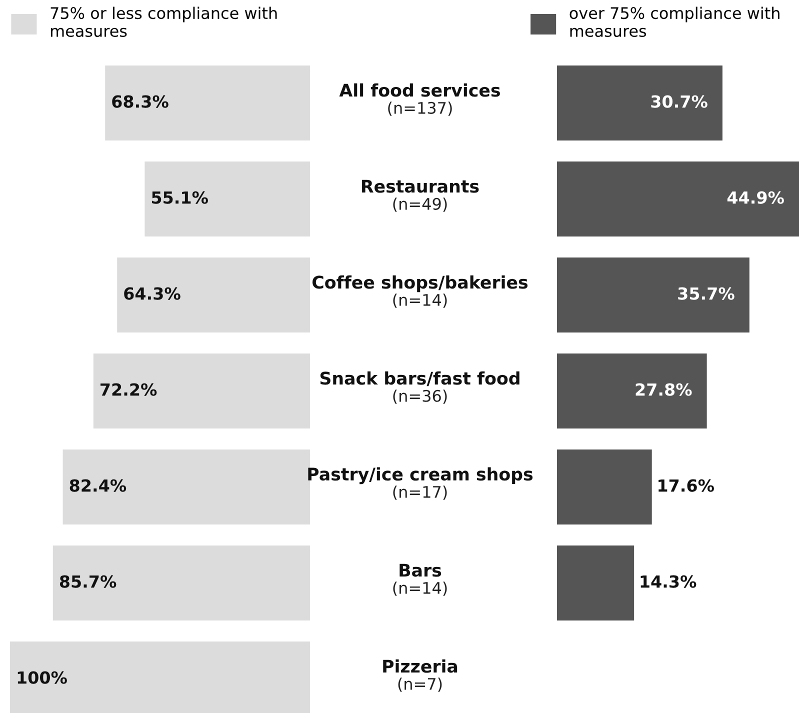 This screenshot has width=799, height=713. I want to click on y-tick-label: Bars (n=14), so click(420, 580).